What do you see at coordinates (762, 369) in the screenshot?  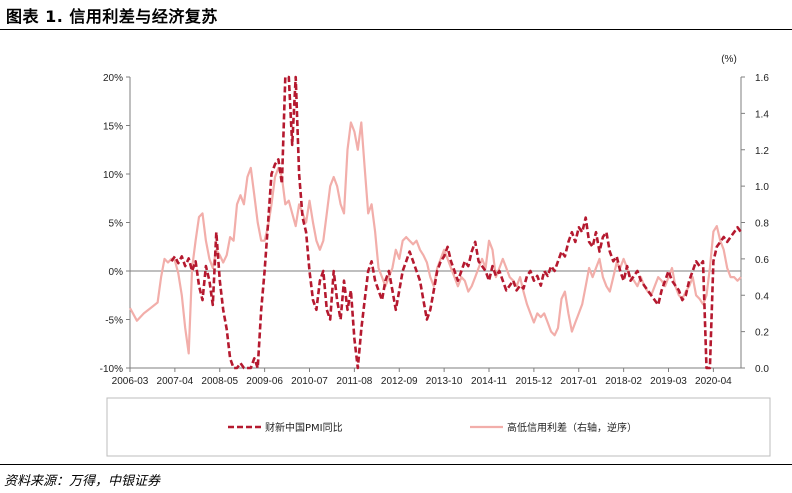 I see `y-right-tick-label: 0.0` at bounding box center [762, 369].